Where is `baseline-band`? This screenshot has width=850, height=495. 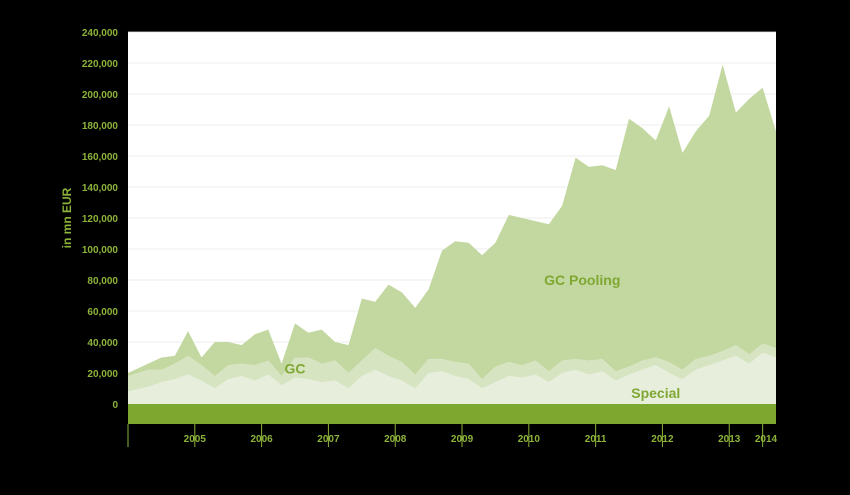
baseline-band is located at coordinates (452, 414).